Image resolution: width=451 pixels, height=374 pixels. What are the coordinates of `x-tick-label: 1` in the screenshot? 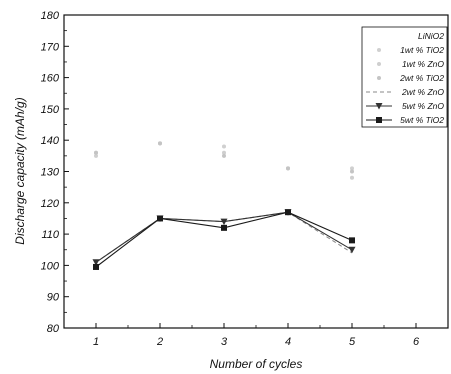 It's located at (96, 342).